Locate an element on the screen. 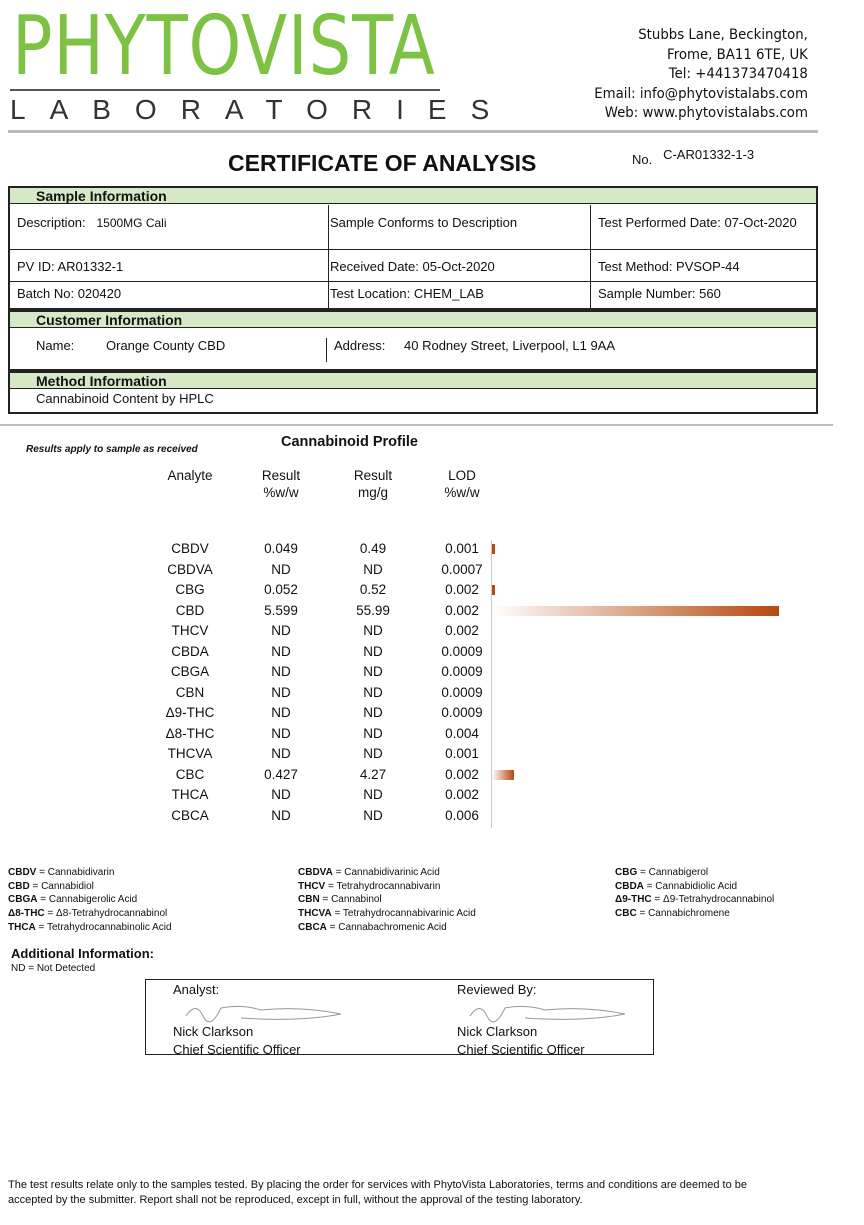 The image size is (864, 1225). page-title: CERTIFICATE OF ANALYSIS is located at coordinates (382, 163).